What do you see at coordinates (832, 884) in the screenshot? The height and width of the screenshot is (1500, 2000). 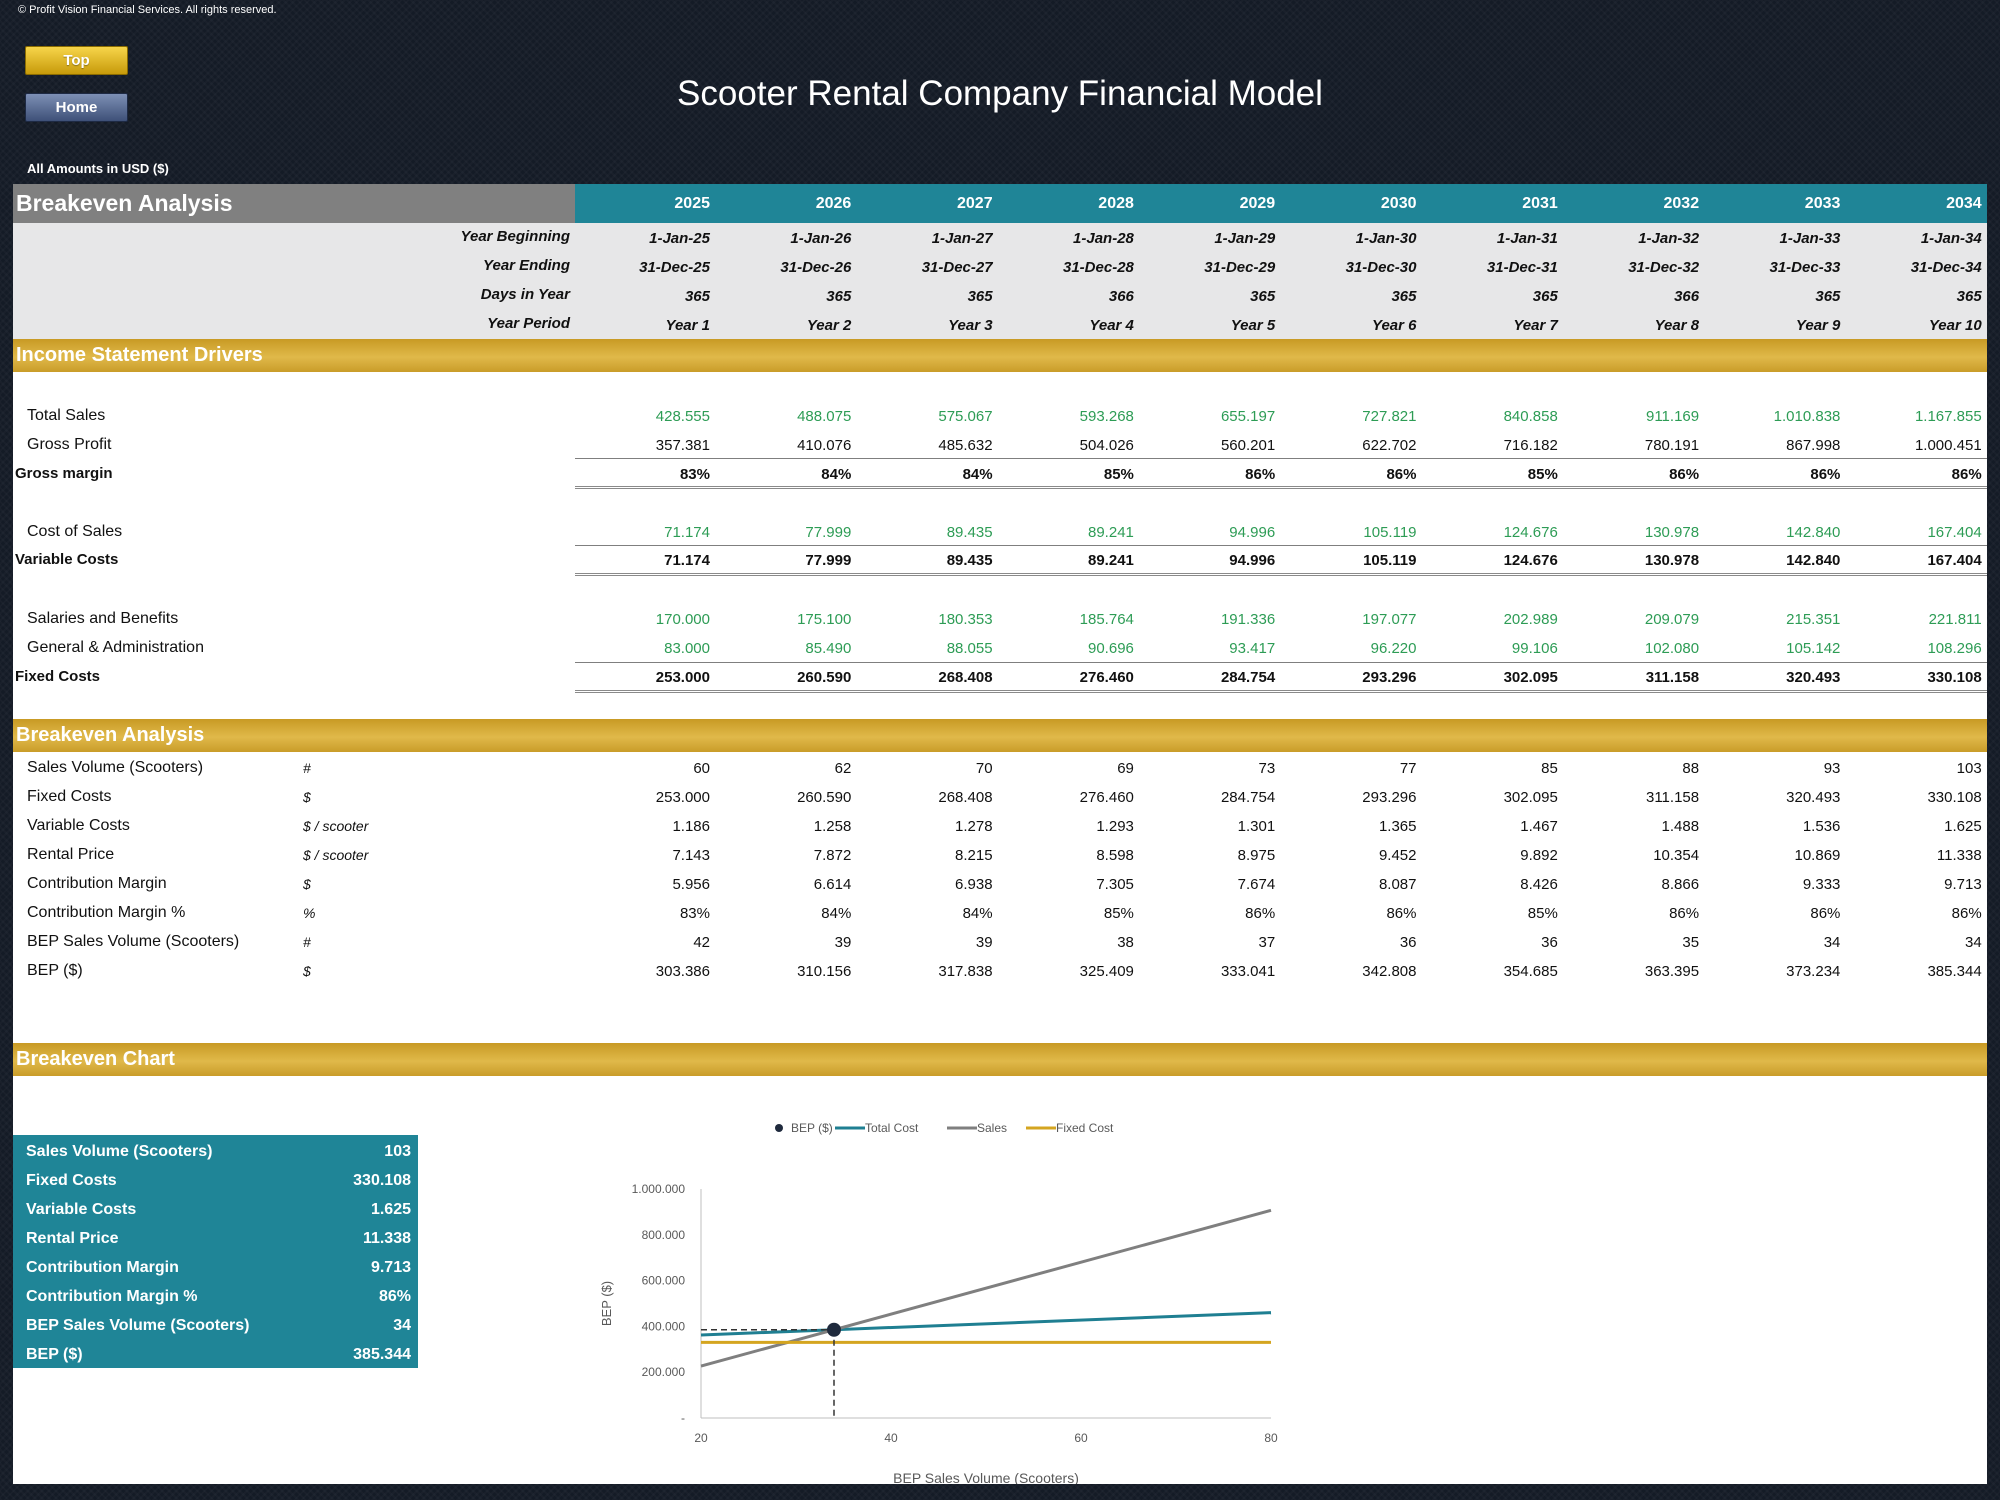 I see `value-cell: 6.614` at bounding box center [832, 884].